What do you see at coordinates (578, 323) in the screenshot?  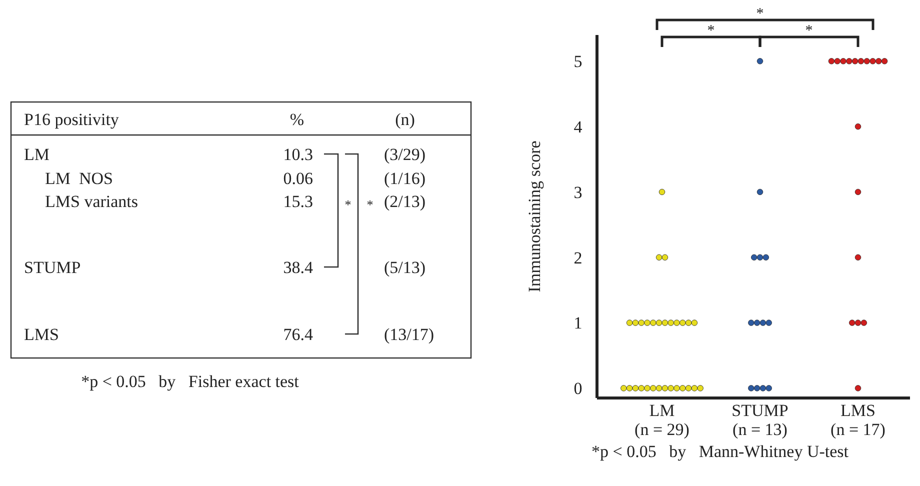 I see `y-tick-label: 1` at bounding box center [578, 323].